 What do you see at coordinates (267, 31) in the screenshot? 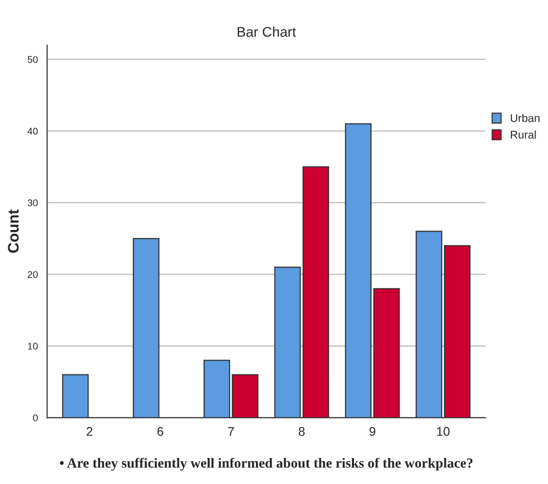
I see `chart-title: Bar Chart` at bounding box center [267, 31].